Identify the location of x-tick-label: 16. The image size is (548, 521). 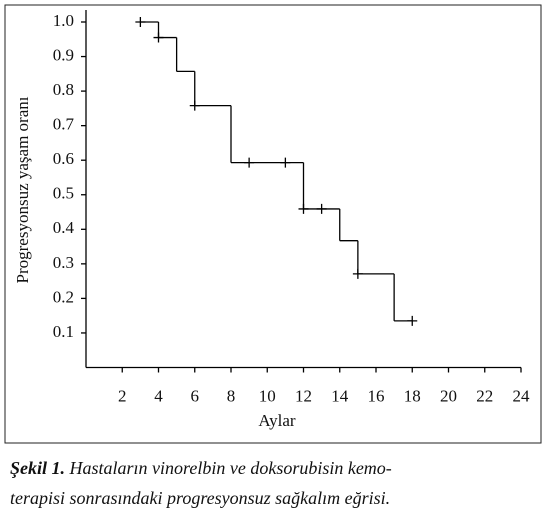
(376, 395).